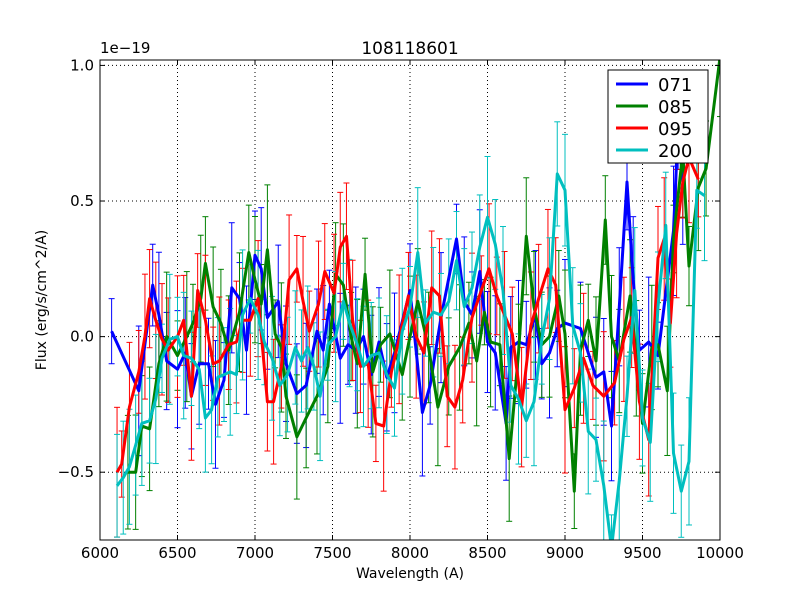  Describe the element at coordinates (675, 85) in the screenshot. I see `legend-label-071: 071` at that location.